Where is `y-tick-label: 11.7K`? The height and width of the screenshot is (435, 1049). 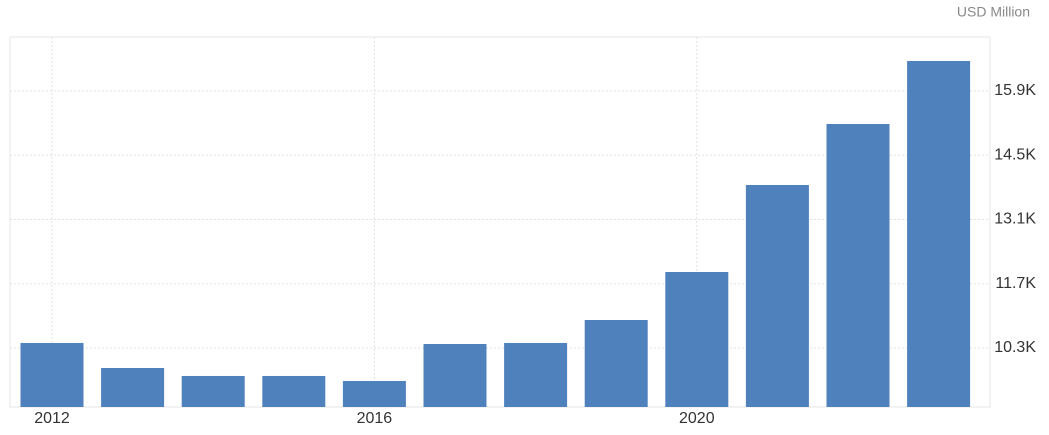 y-tick-label: 11.7K is located at coordinates (1015, 283).